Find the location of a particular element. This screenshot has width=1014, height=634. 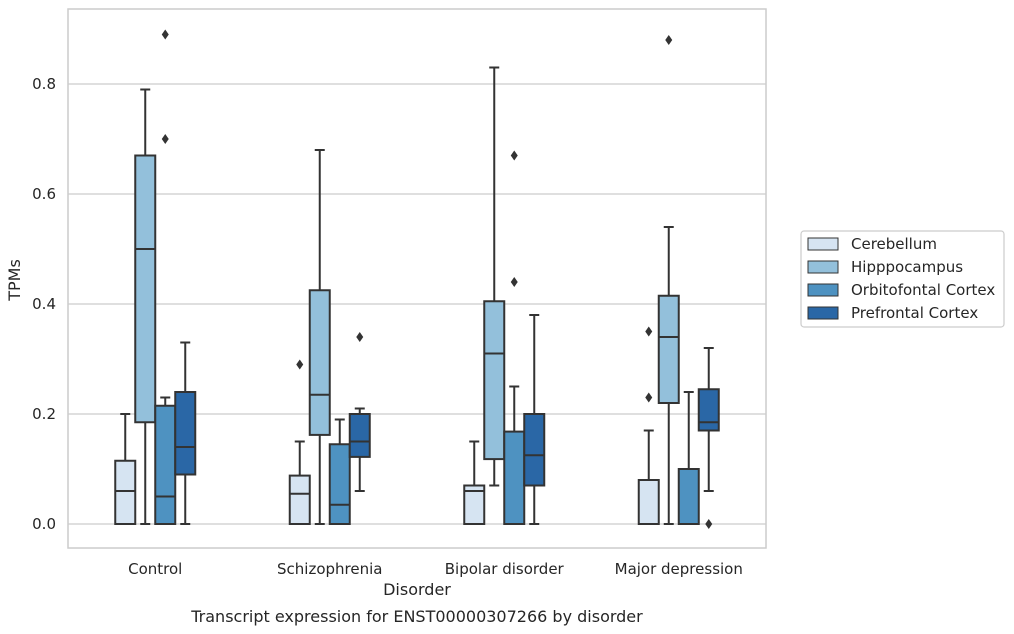

y-tick-label: 0.4 is located at coordinates (44, 304).